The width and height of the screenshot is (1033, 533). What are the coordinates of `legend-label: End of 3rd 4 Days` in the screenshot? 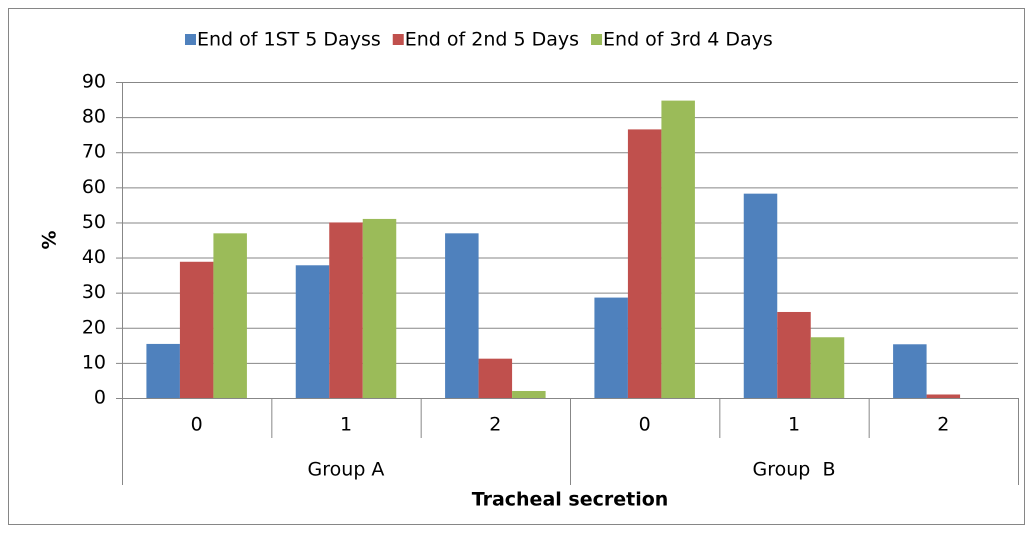 It's located at (688, 40).